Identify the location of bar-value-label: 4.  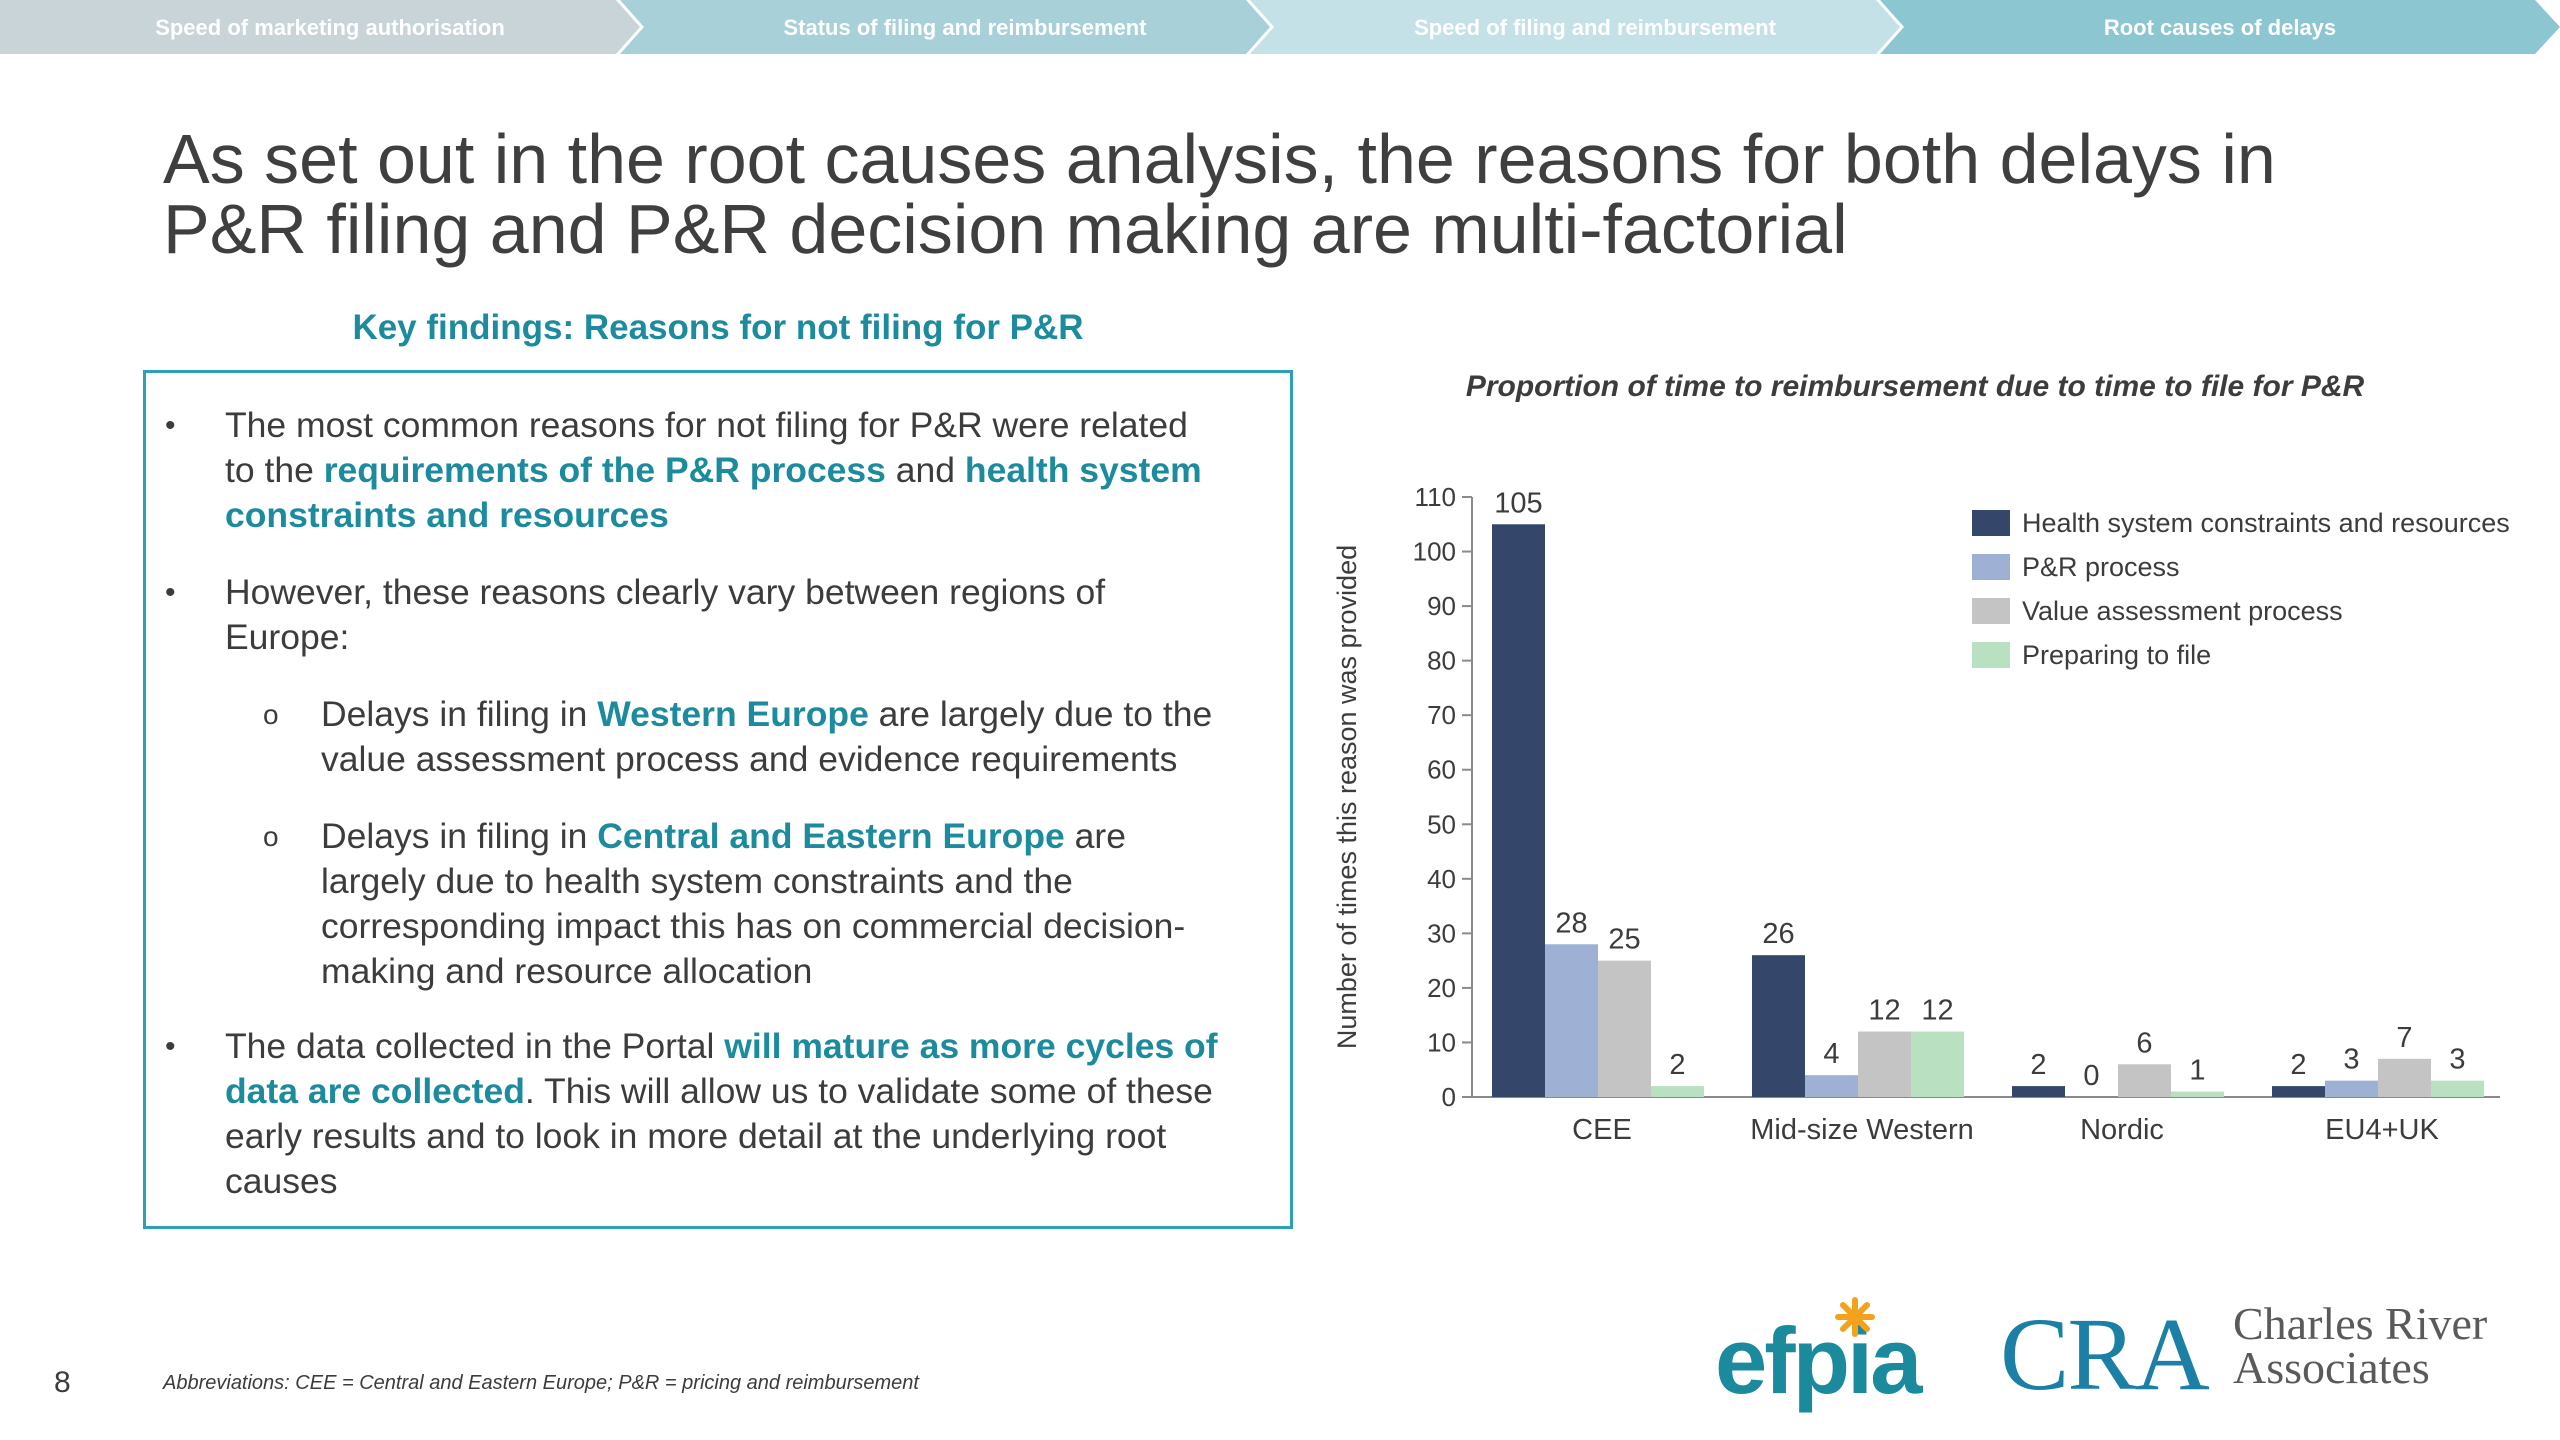
(1831, 1054).